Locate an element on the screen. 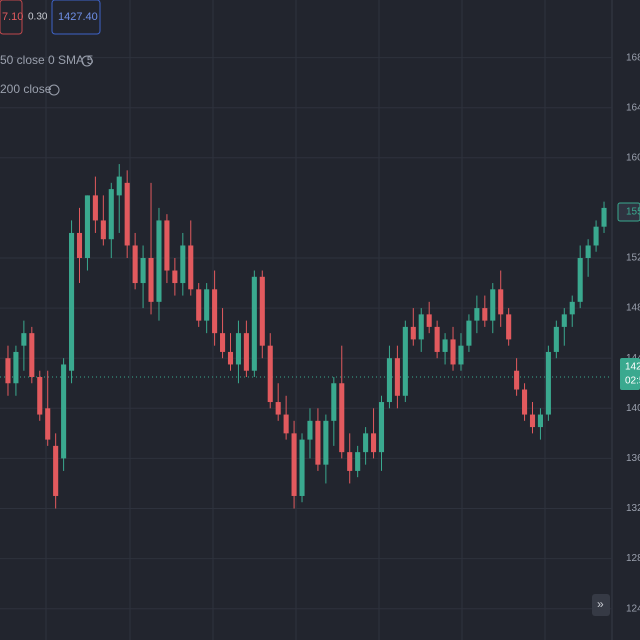  y-tick-label: 152 is located at coordinates (633, 258).